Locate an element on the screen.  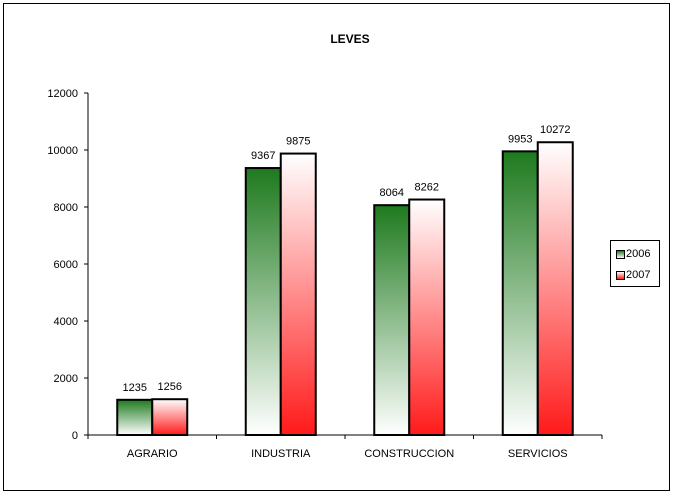
bar-2007-construccion is located at coordinates (427, 317).